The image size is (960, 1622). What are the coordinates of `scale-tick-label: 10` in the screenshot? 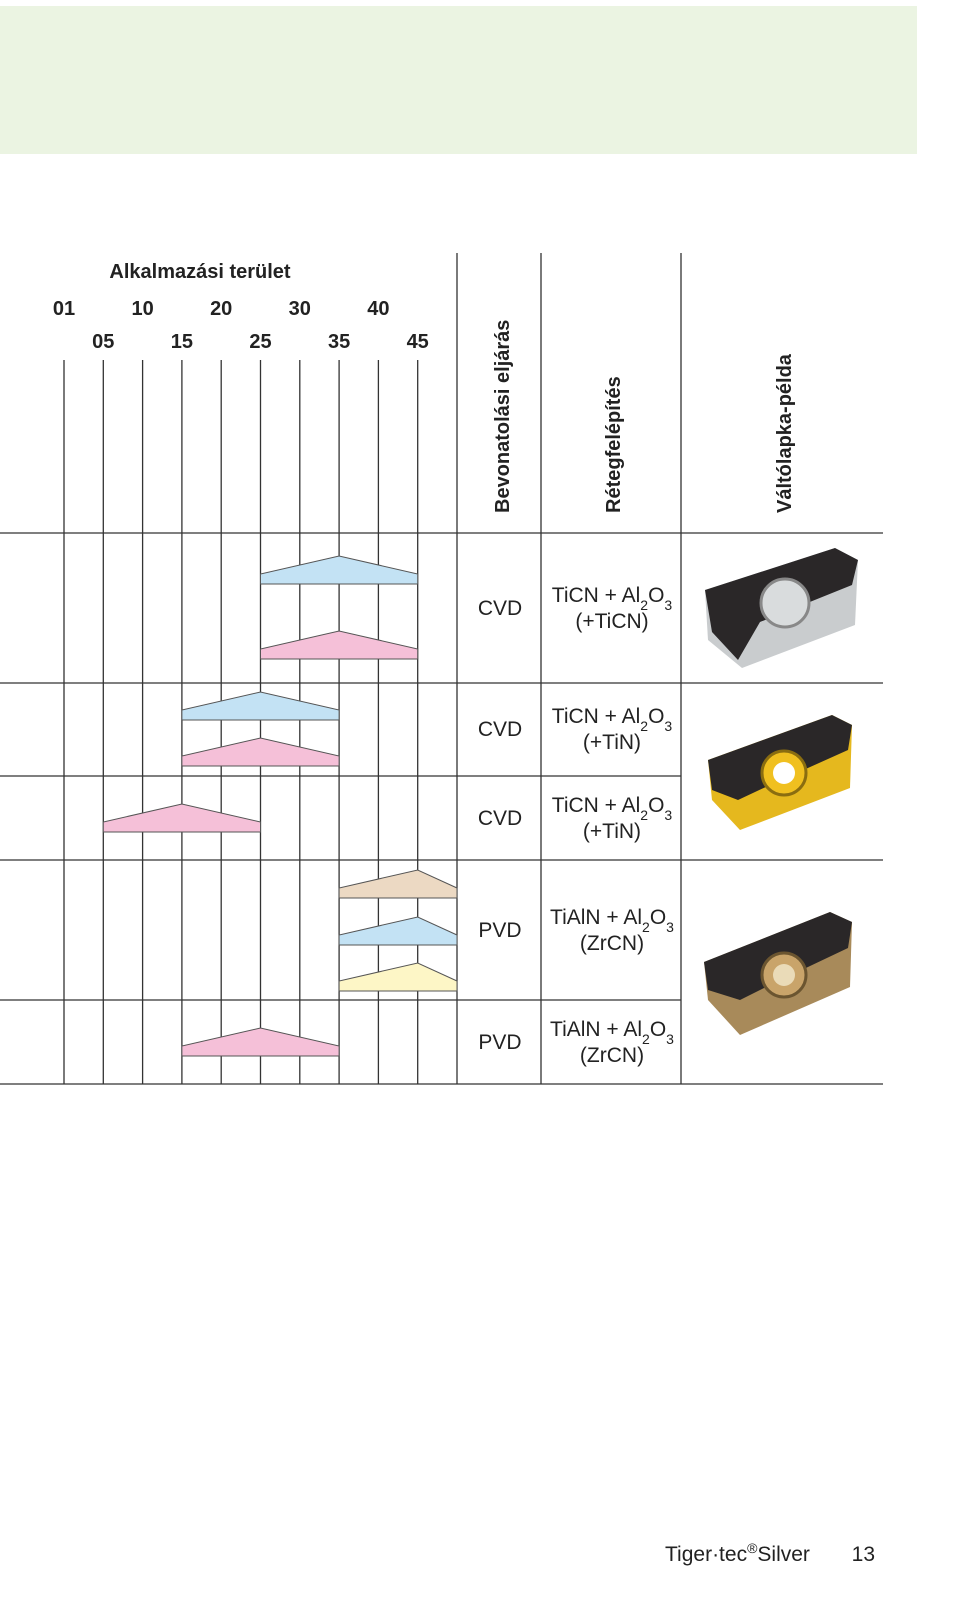 It's located at (142, 309).